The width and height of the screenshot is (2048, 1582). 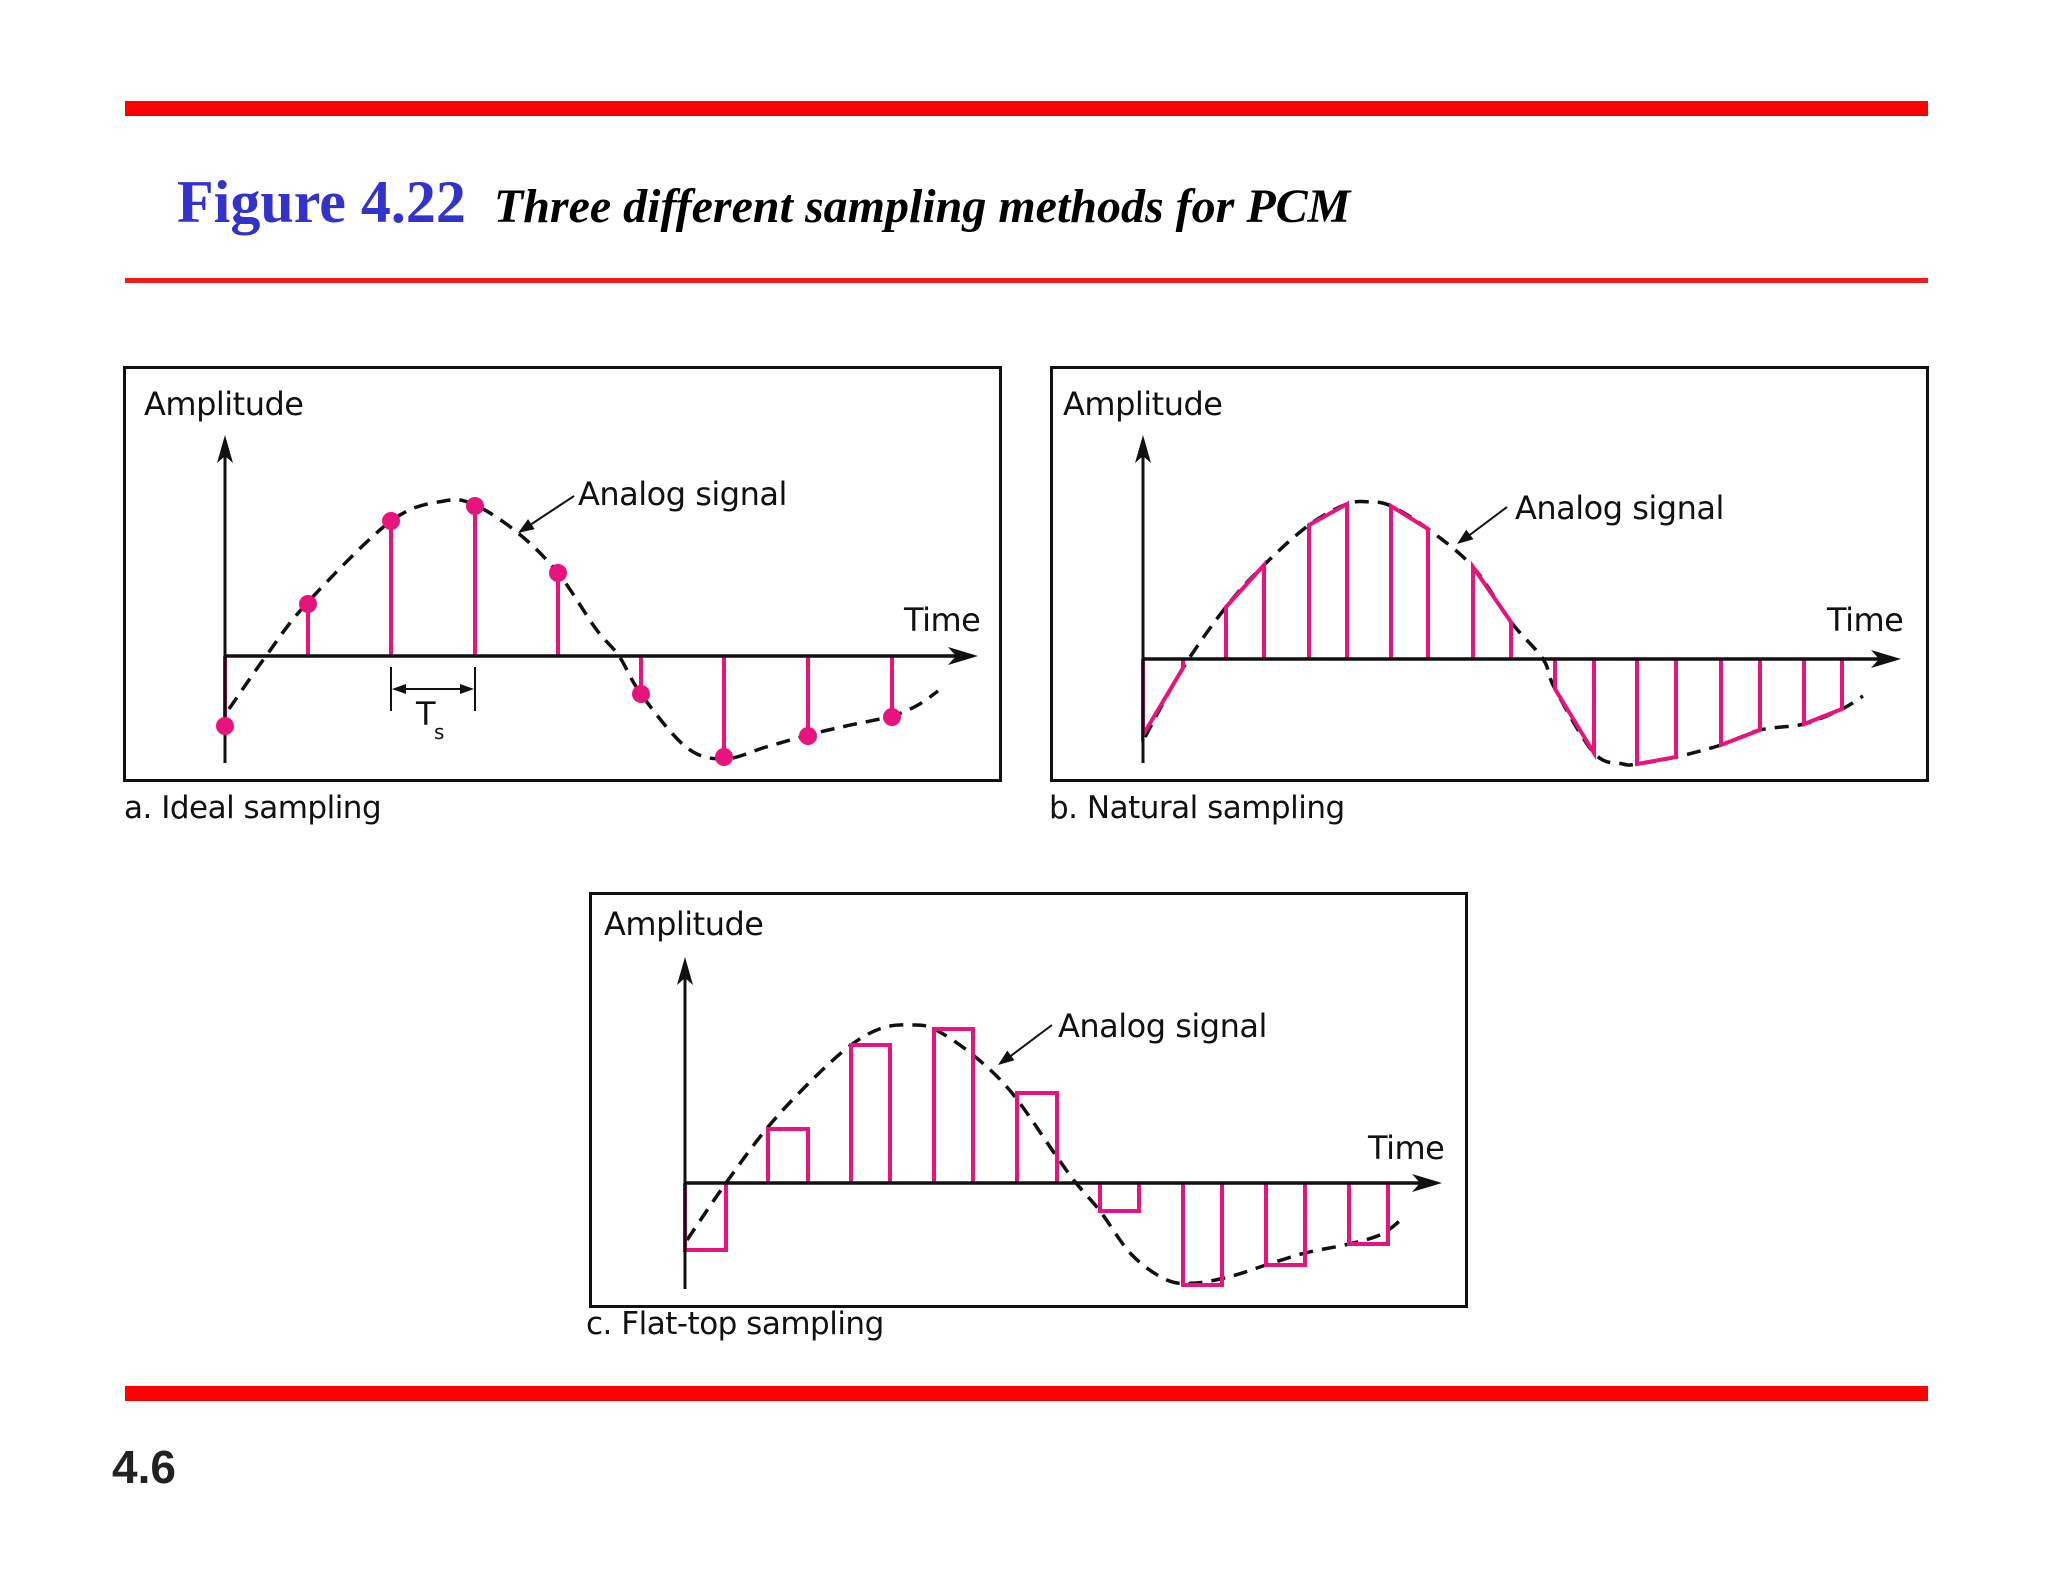 I want to click on ts-left-arrow-icon, so click(x=399, y=689).